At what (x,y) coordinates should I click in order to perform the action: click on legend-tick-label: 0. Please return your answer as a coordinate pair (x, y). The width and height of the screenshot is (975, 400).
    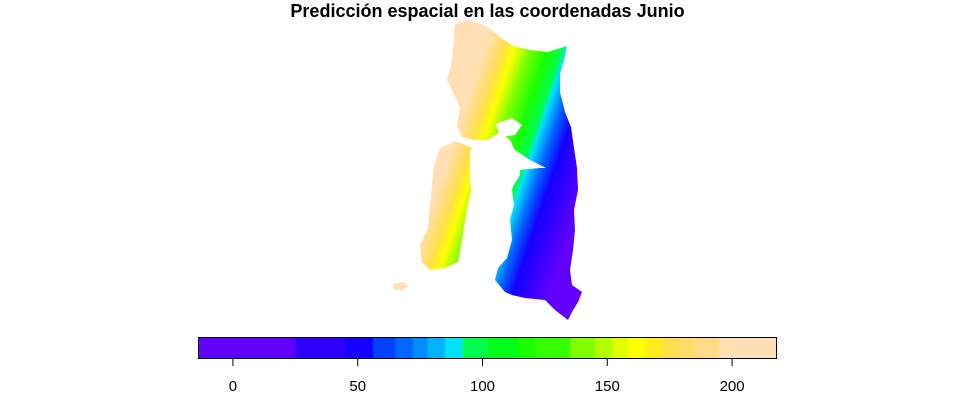
    Looking at the image, I should click on (233, 386).